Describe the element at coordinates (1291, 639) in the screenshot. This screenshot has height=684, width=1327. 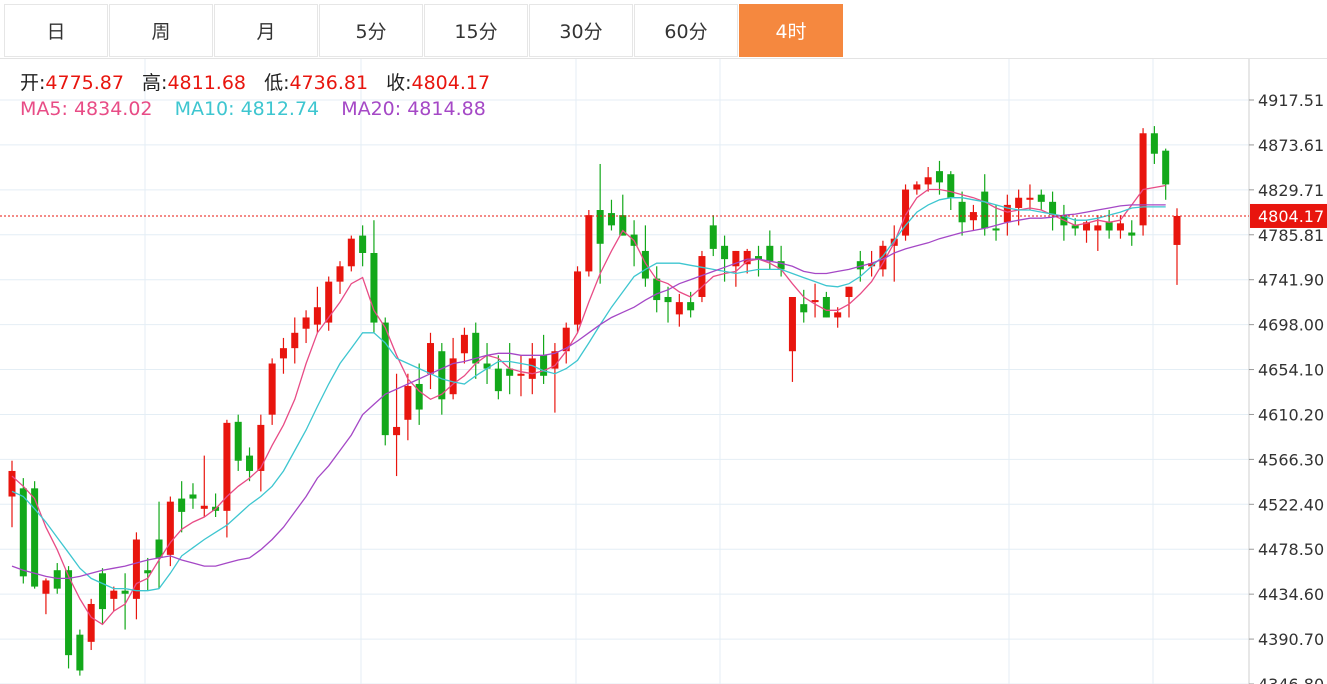
I see `axis-tick-label: 4390.70` at that location.